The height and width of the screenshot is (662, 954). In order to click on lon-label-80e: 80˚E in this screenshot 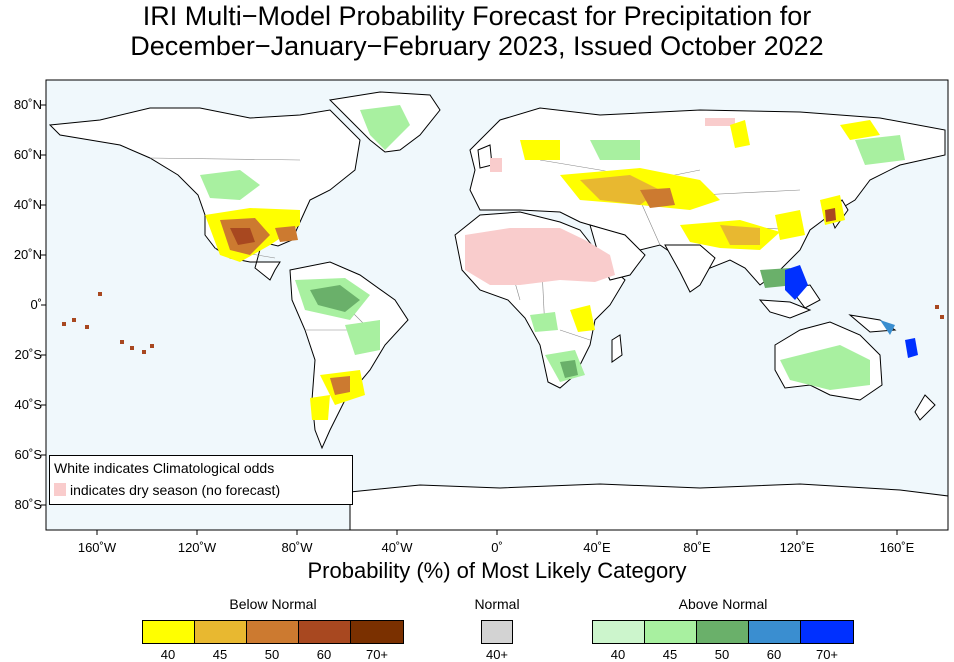, I will do `click(697, 547)`.